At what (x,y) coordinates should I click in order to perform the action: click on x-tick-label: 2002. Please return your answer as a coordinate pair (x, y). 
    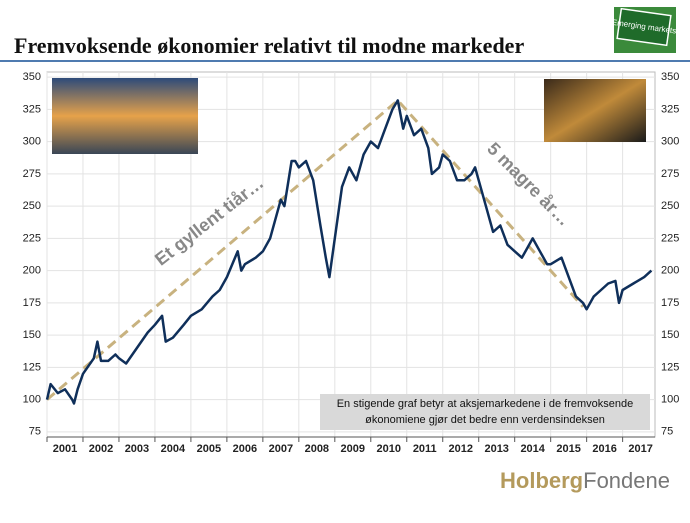
    Looking at the image, I should click on (101, 449).